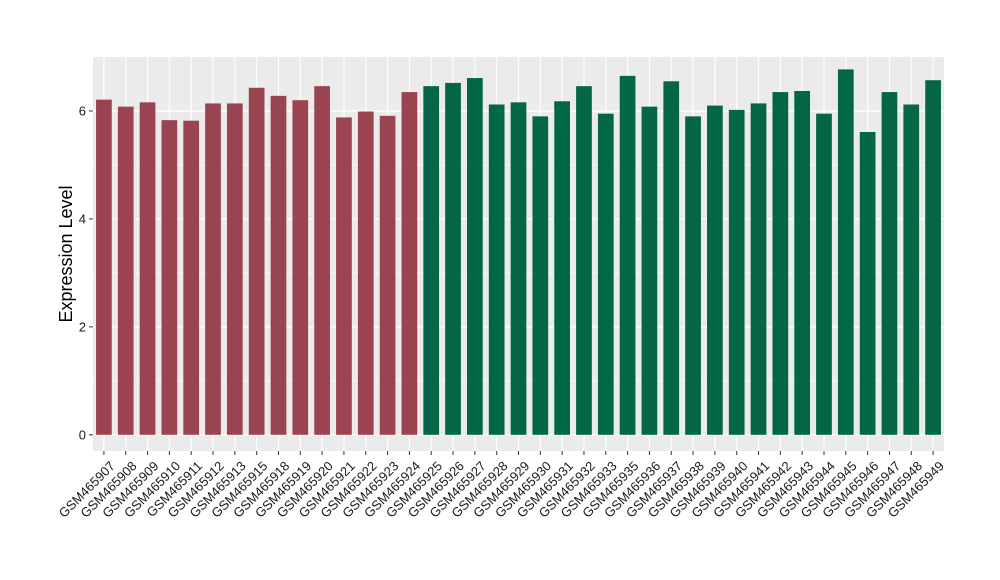  I want to click on bar-GSM465946, so click(867, 283).